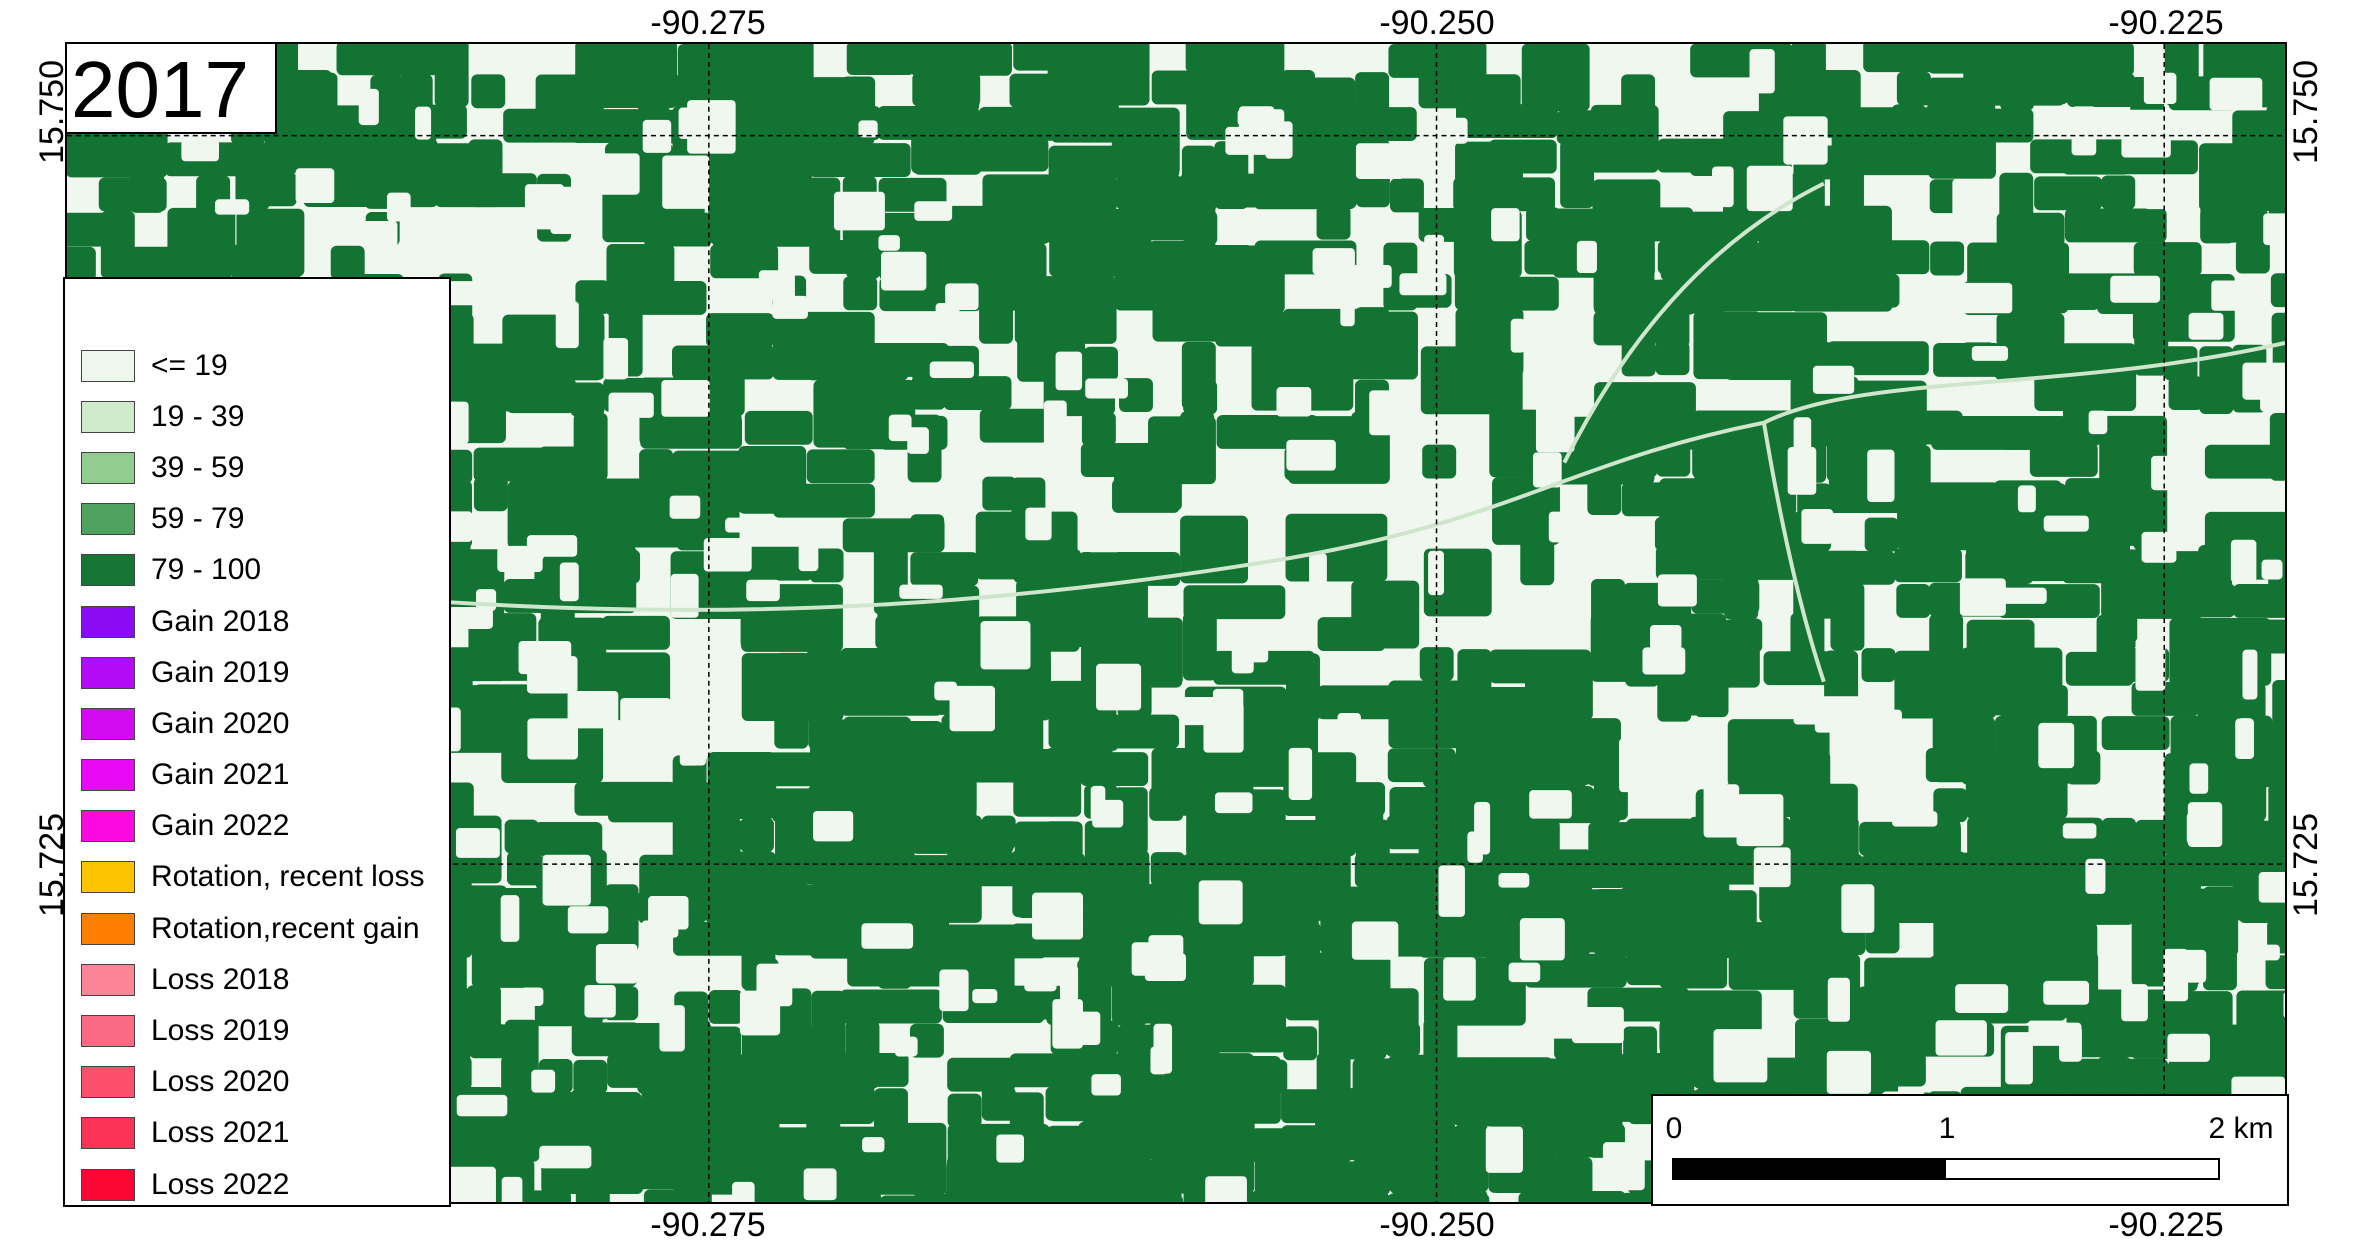 The height and width of the screenshot is (1248, 2355). Describe the element at coordinates (198, 467) in the screenshot. I see `legend-label: 39 - 59` at that location.